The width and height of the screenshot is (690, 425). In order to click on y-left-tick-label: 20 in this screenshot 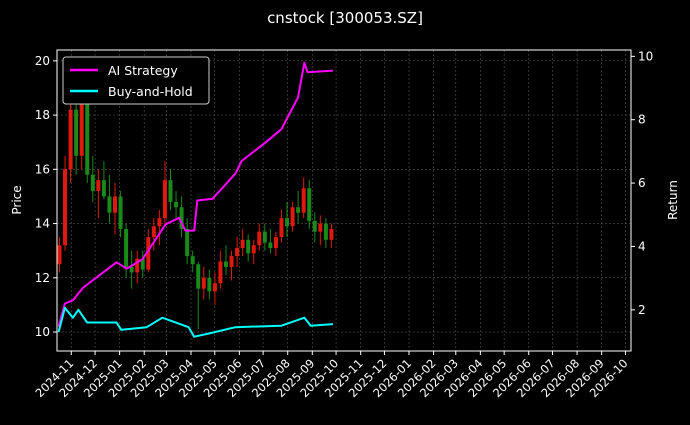, I will do `click(42, 61)`.